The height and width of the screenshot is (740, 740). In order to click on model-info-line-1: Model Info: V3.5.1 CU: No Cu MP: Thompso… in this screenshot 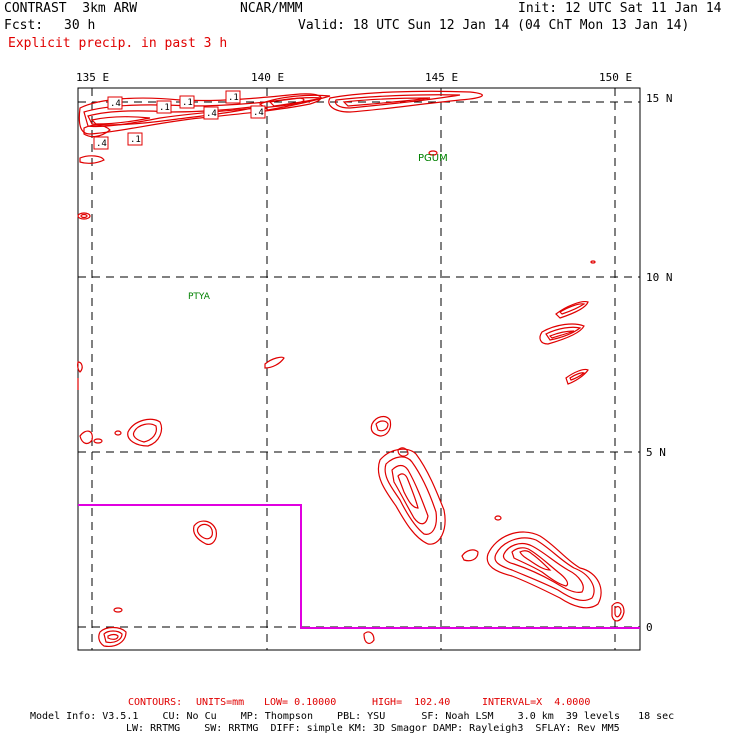, I will do `click(352, 716)`.